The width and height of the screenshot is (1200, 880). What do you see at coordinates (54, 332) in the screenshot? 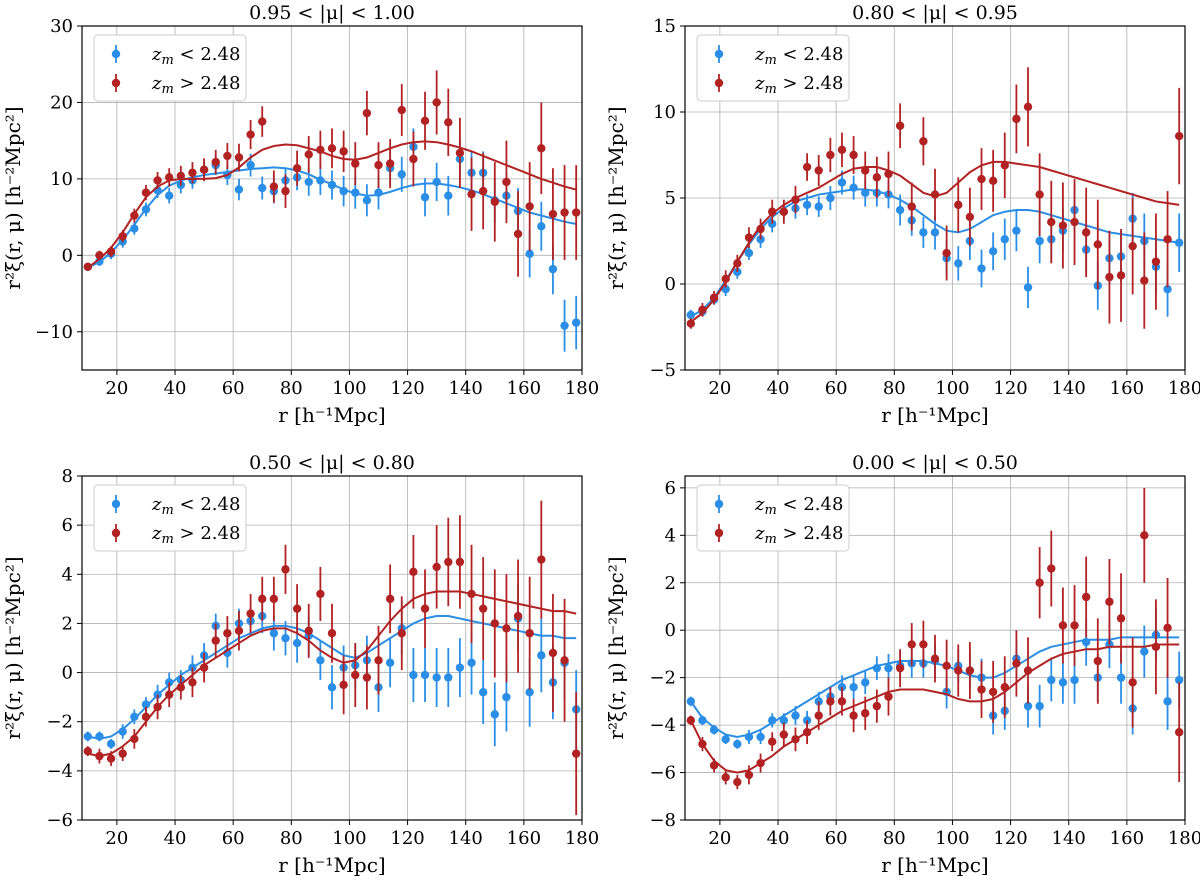
I see `y-tick-label: −10` at bounding box center [54, 332].